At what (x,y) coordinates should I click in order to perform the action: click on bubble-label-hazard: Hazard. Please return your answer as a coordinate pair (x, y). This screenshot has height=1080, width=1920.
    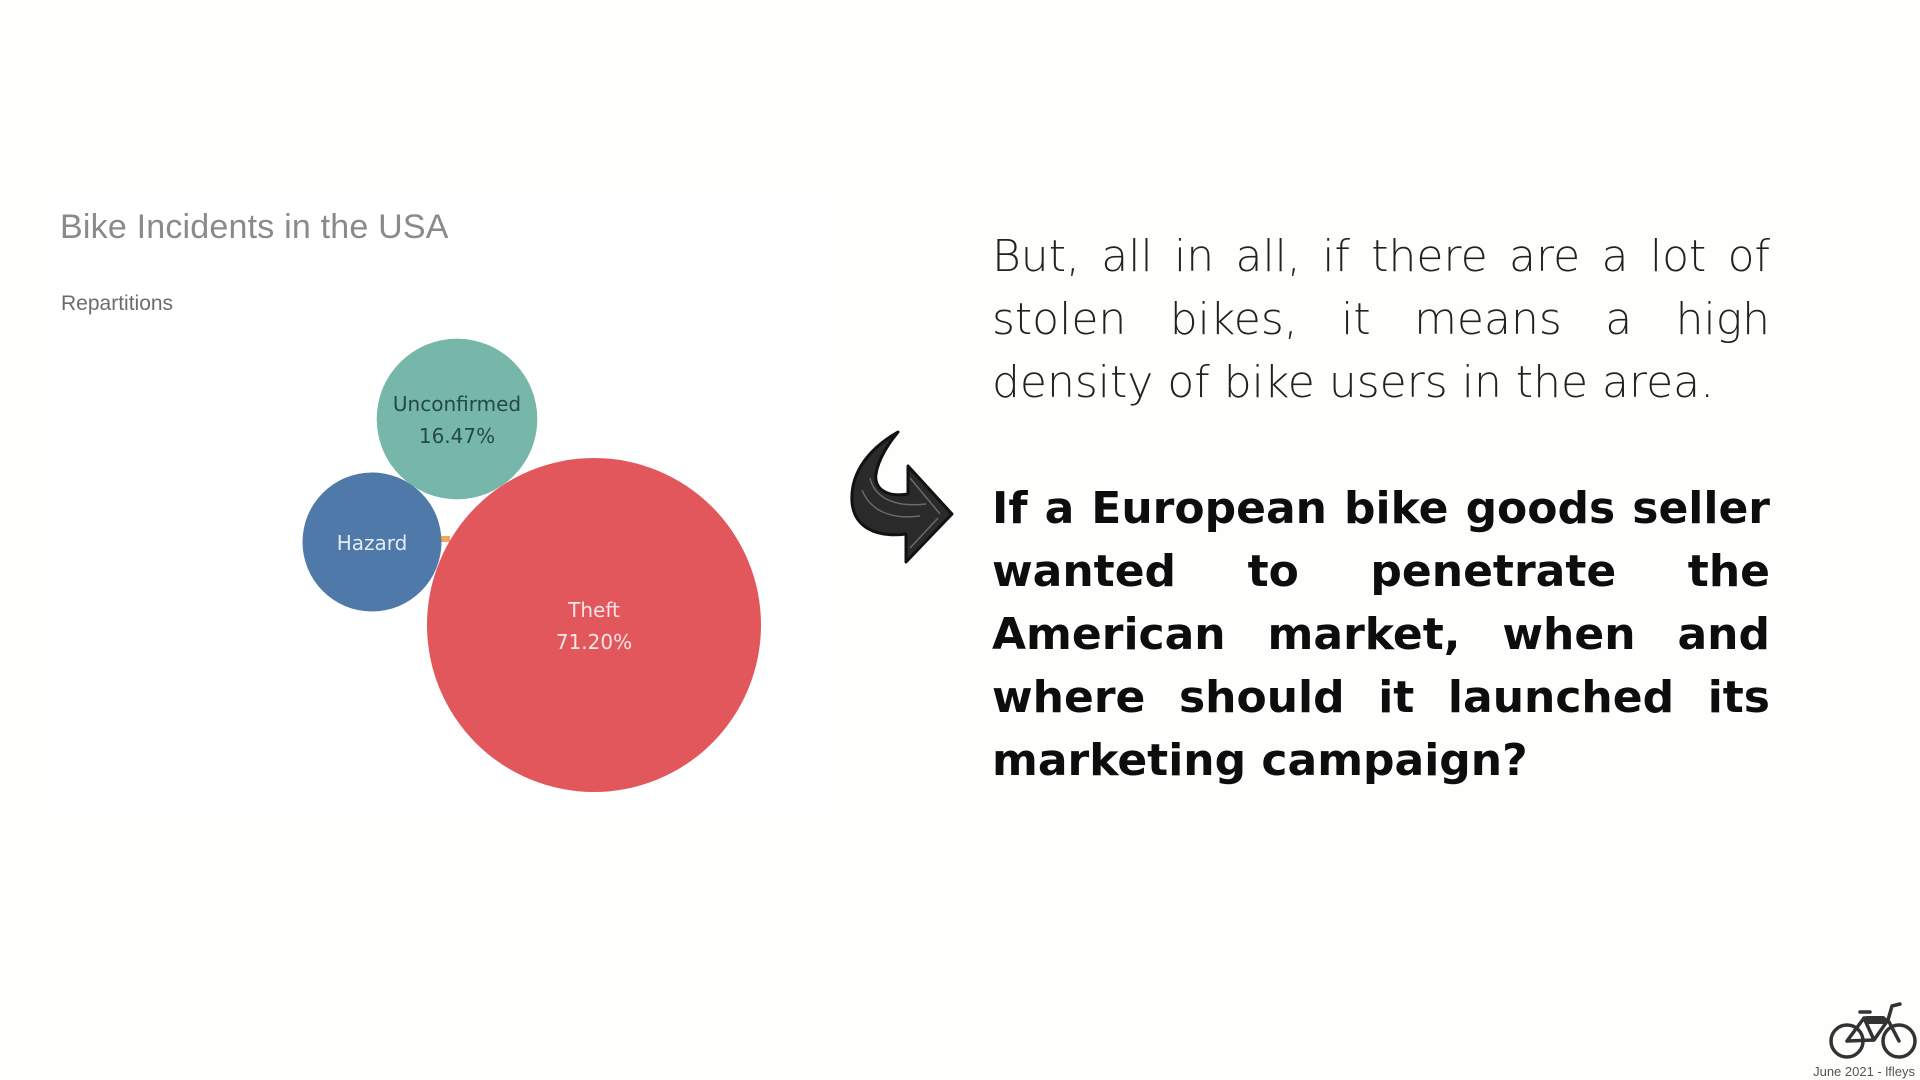
    Looking at the image, I should click on (372, 543).